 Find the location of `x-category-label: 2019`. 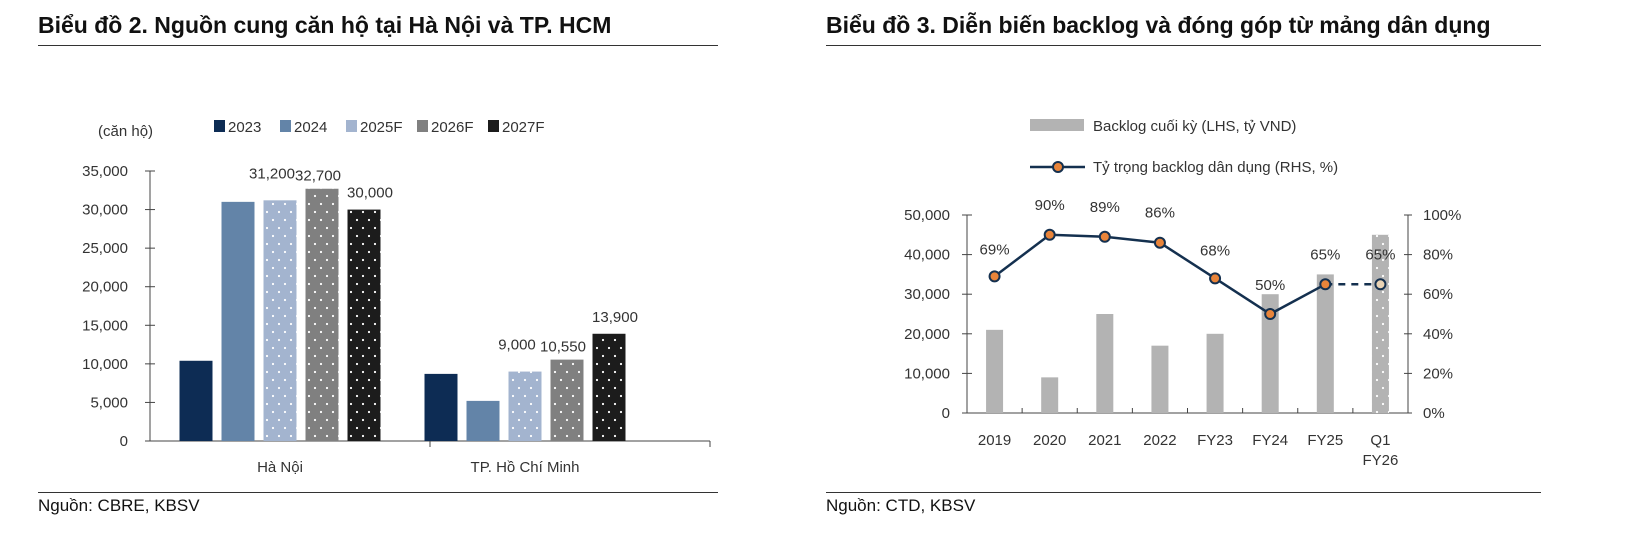

x-category-label: 2019 is located at coordinates (994, 440).